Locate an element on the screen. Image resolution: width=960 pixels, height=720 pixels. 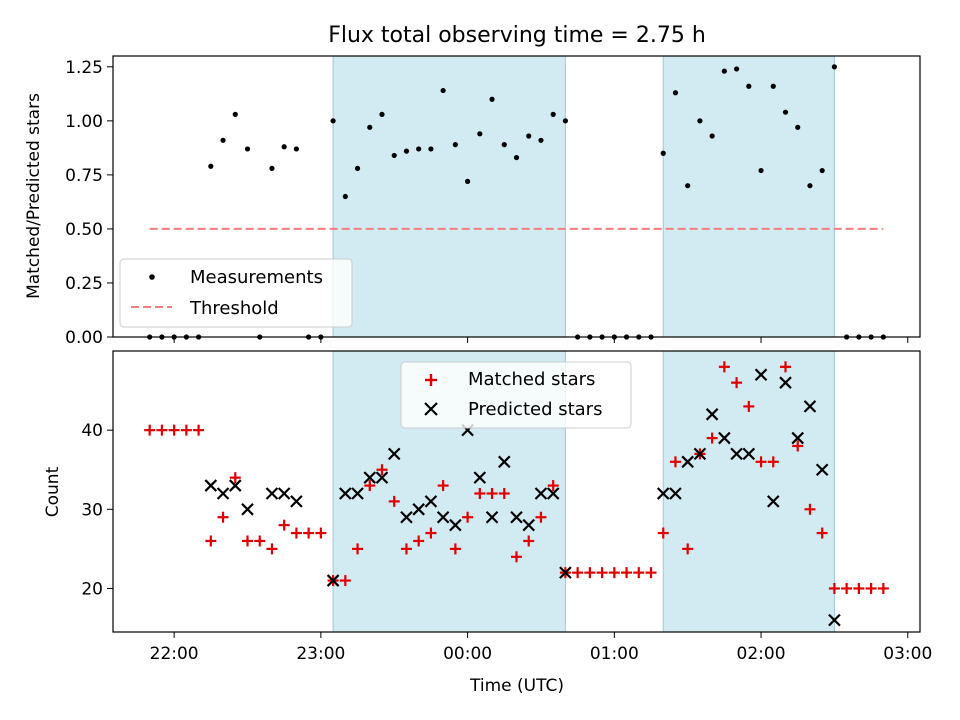
x-axis-label: Time (UTC) is located at coordinates (516, 686).